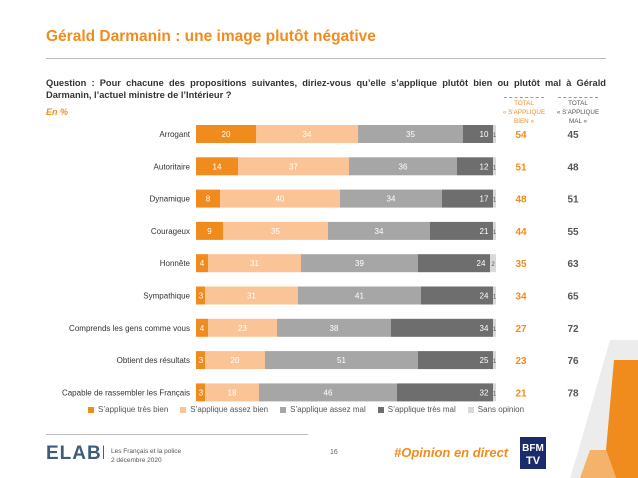 Image resolution: width=638 pixels, height=478 pixels. Describe the element at coordinates (170, 231) in the screenshot. I see `category-label: Courageux` at that location.